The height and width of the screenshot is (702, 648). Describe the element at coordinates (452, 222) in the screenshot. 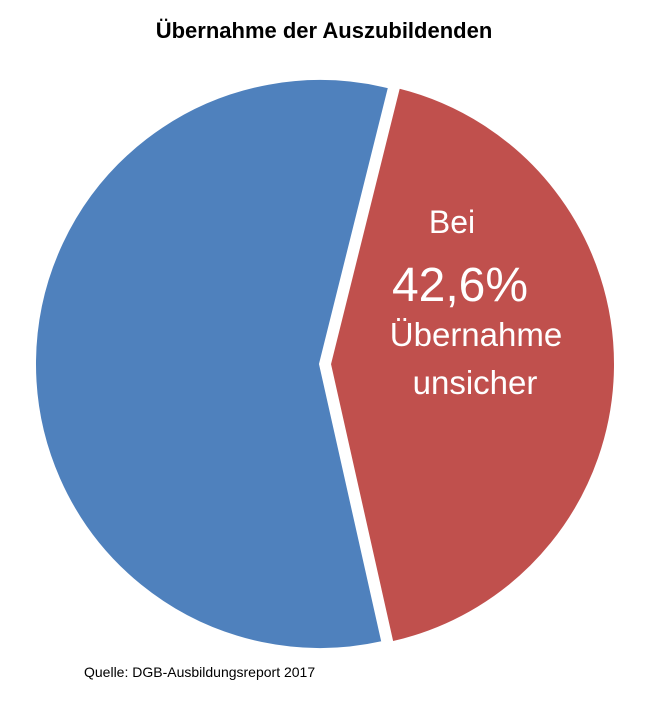

I see `slice-annotation-prefix: Bei` at that location.